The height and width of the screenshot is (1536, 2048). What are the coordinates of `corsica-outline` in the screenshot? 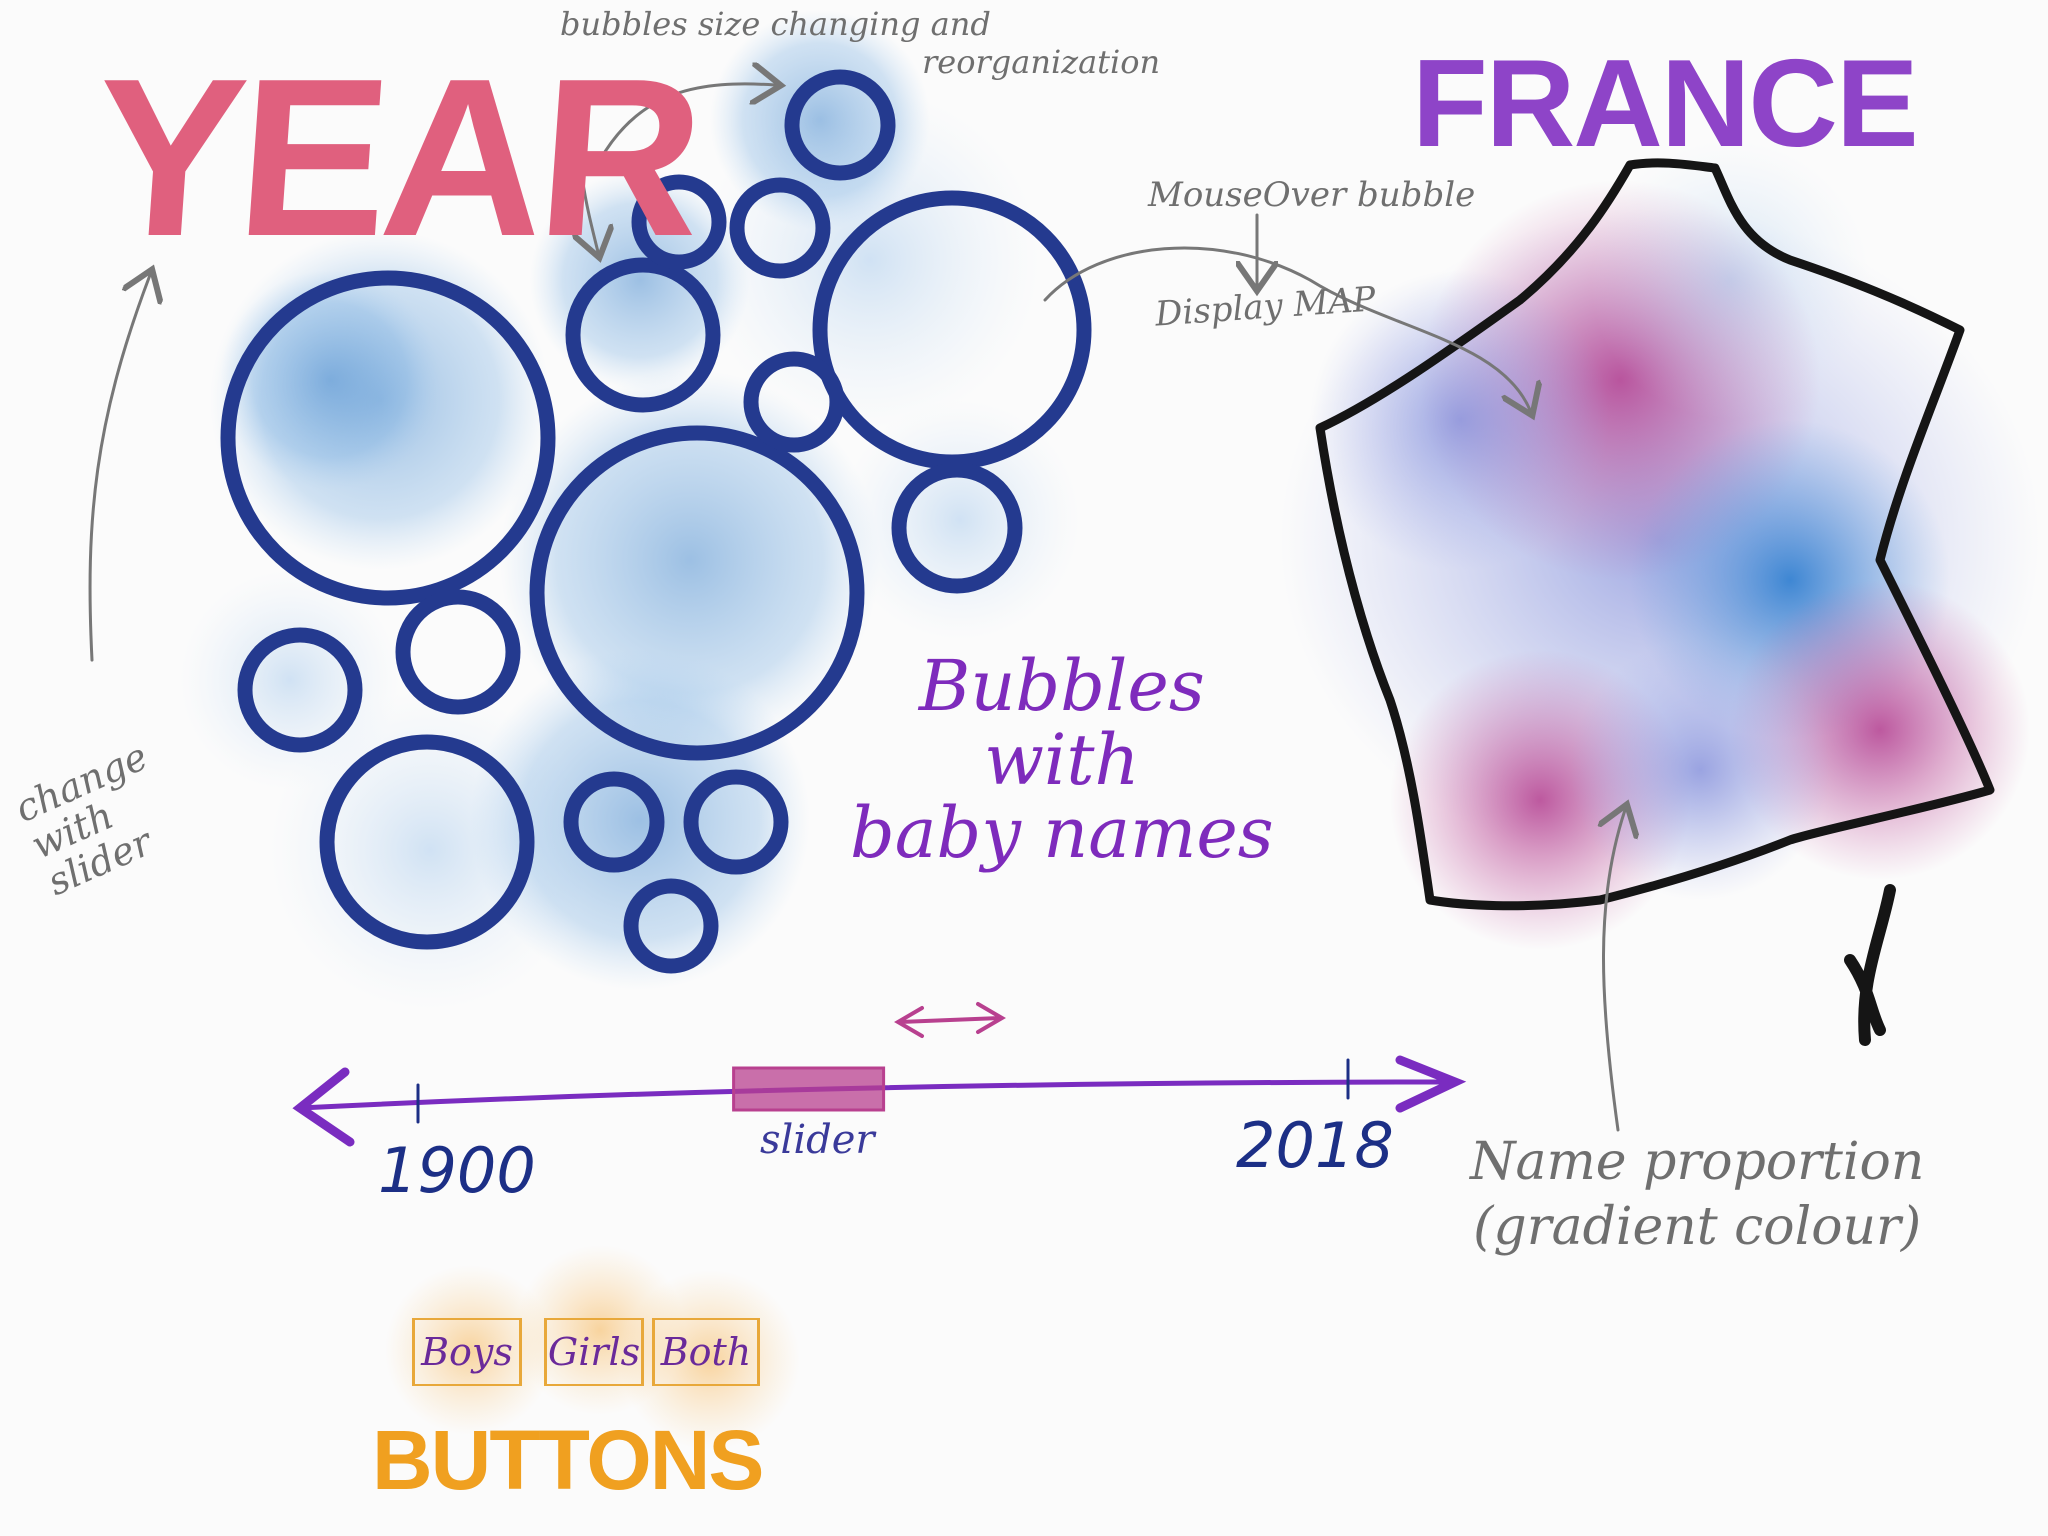 It's located at (1870, 965).